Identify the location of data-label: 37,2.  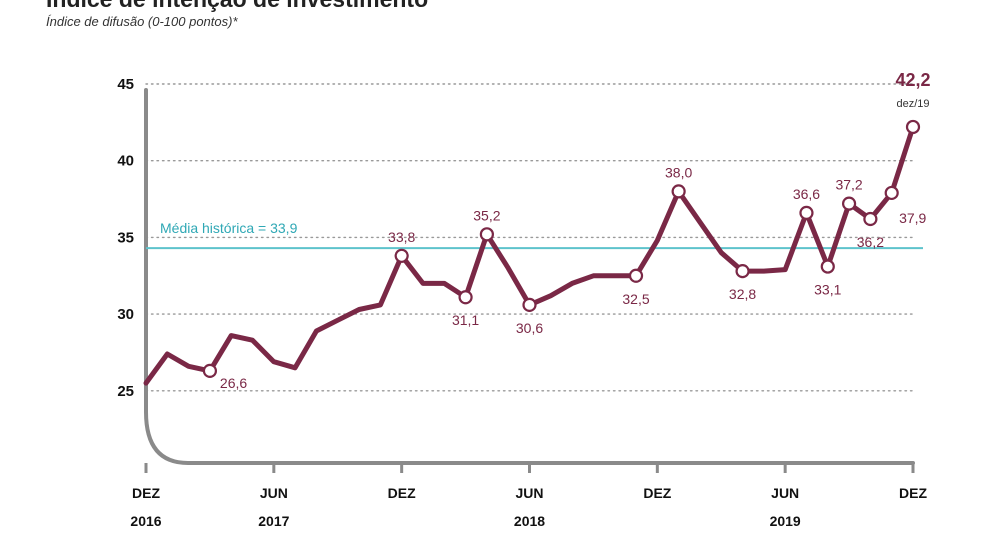
(848, 185).